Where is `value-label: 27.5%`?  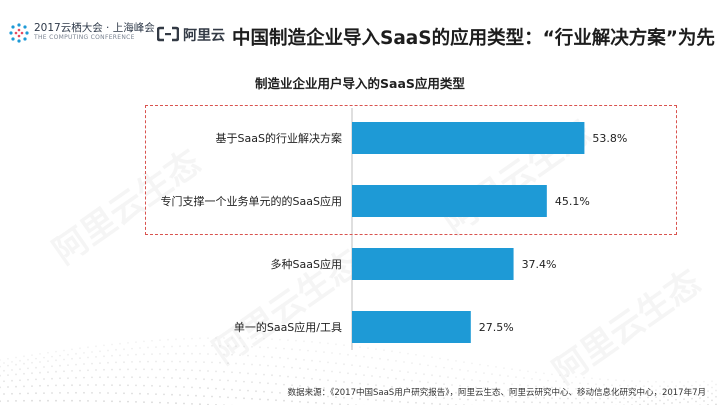
value-label: 27.5% is located at coordinates (496, 327).